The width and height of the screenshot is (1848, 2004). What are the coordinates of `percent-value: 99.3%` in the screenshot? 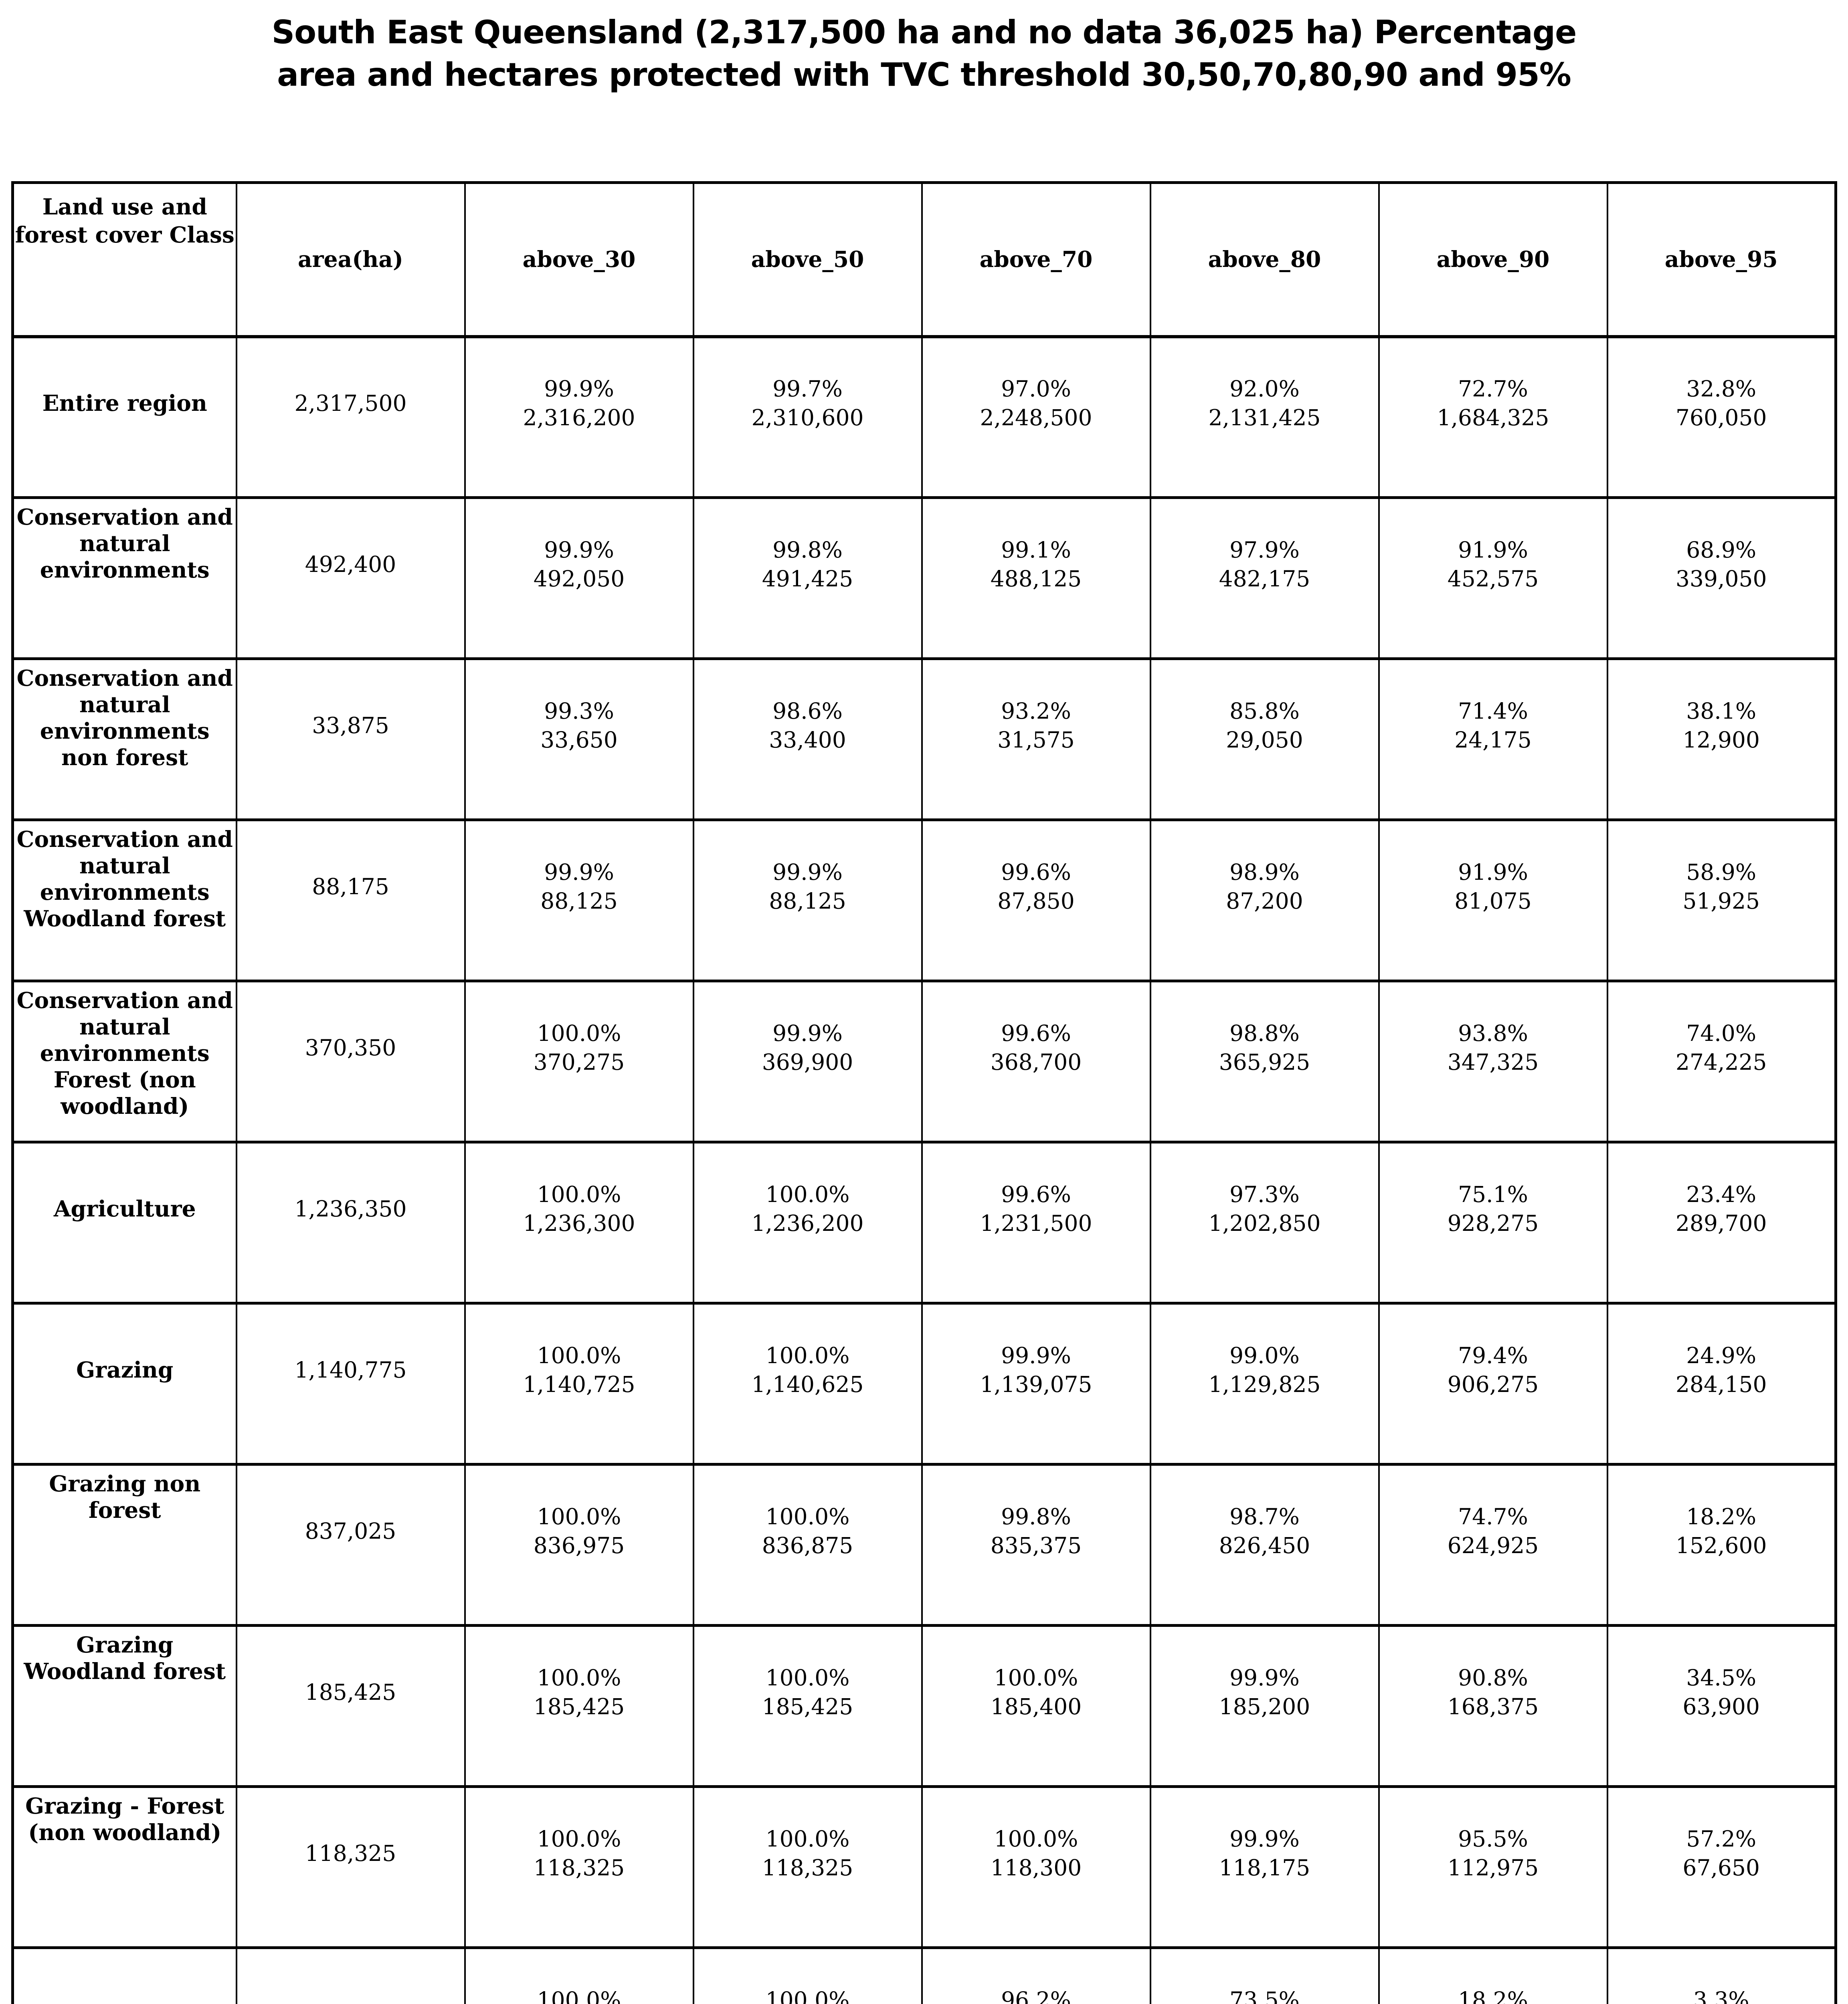 It's located at (579, 711).